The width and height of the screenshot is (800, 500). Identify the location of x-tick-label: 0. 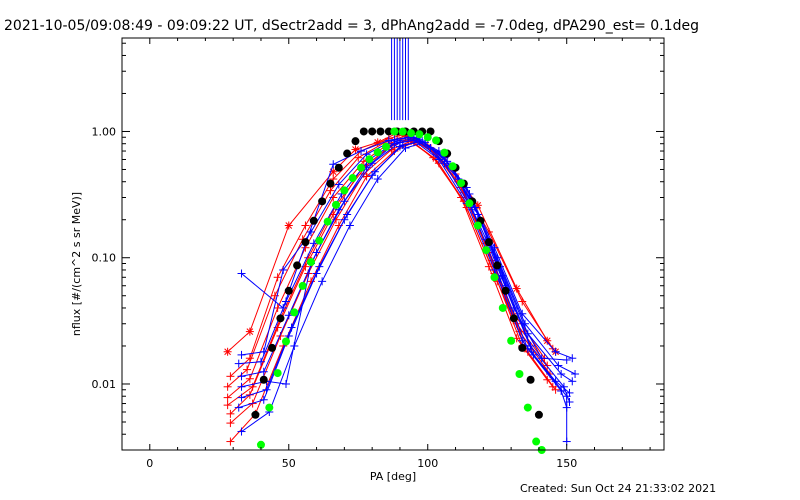
(149, 463).